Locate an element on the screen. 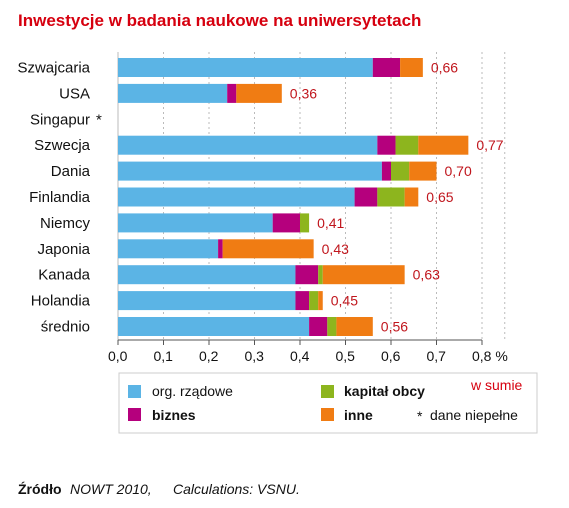  x-tick-label: 0,1 is located at coordinates (164, 356).